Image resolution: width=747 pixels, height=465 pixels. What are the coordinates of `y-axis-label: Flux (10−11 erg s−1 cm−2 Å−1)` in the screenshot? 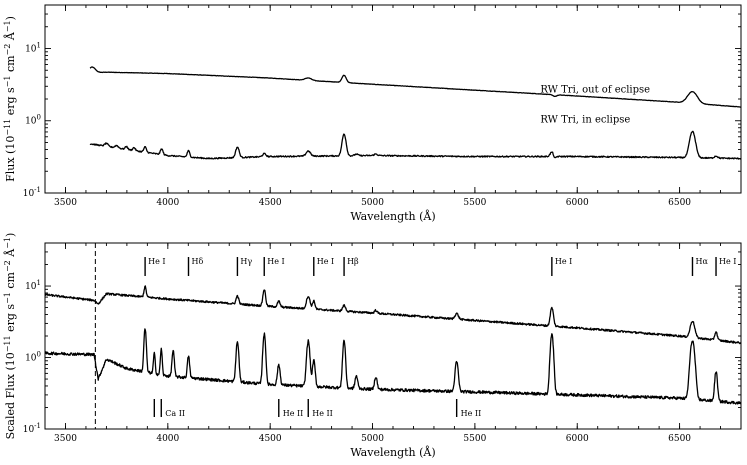 It's located at (10, 99).